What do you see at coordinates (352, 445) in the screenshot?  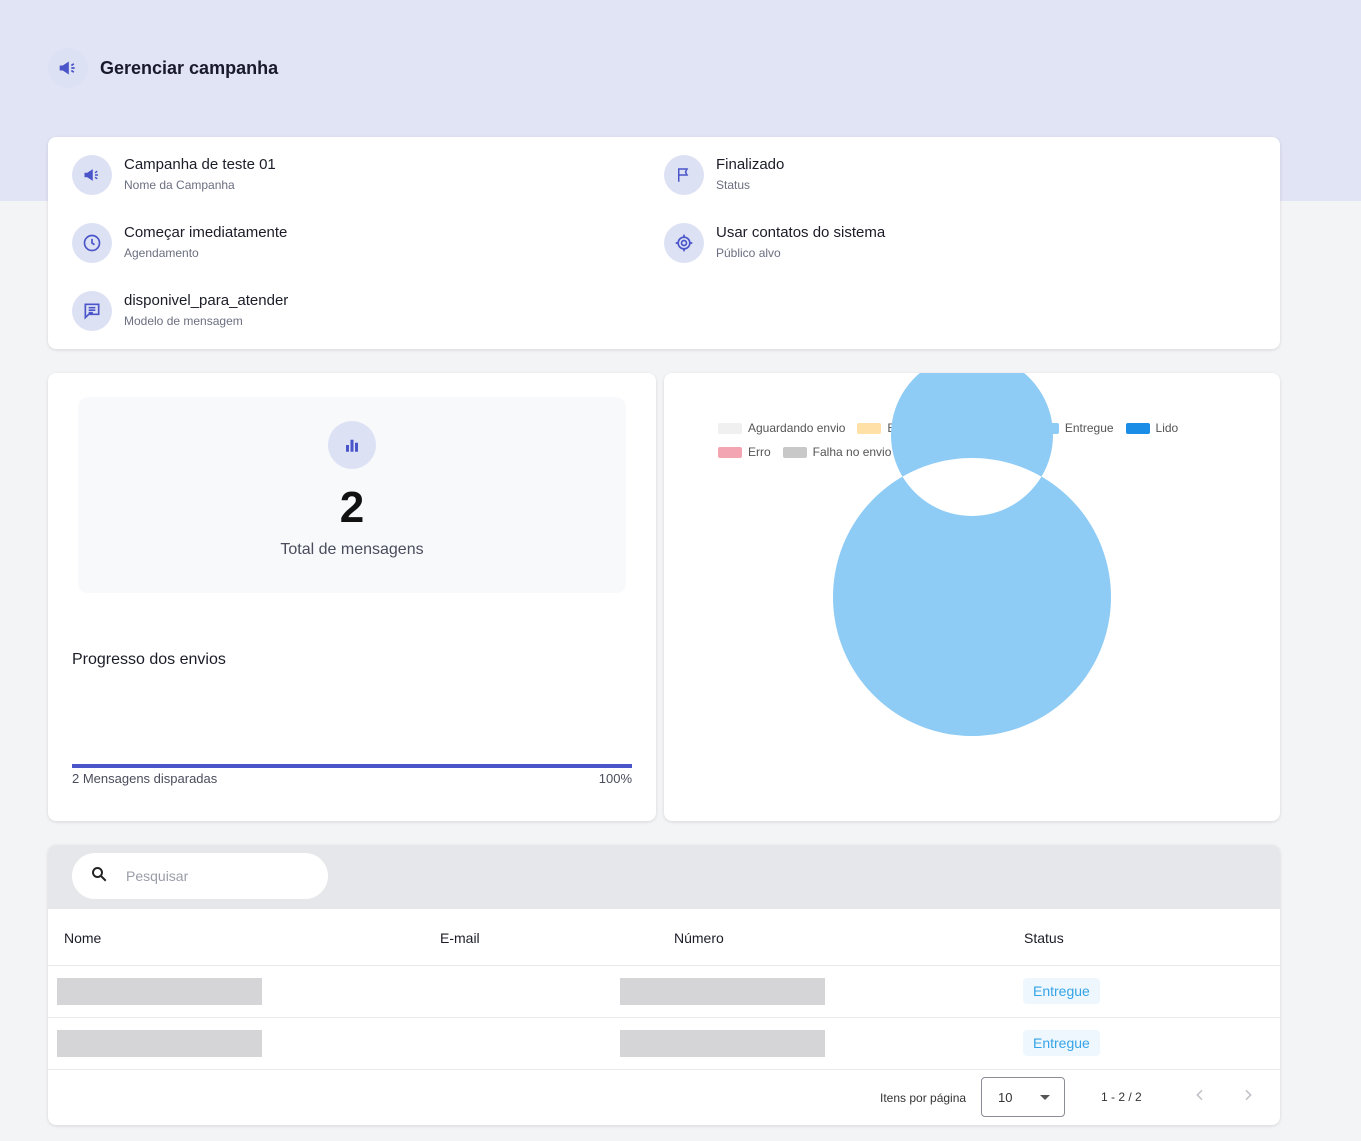 I see `bar-chart-icon` at bounding box center [352, 445].